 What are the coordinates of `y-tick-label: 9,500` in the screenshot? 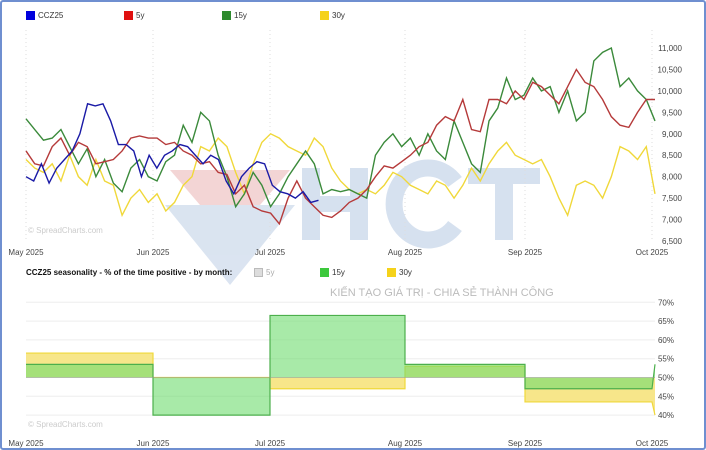 It's located at (672, 112).